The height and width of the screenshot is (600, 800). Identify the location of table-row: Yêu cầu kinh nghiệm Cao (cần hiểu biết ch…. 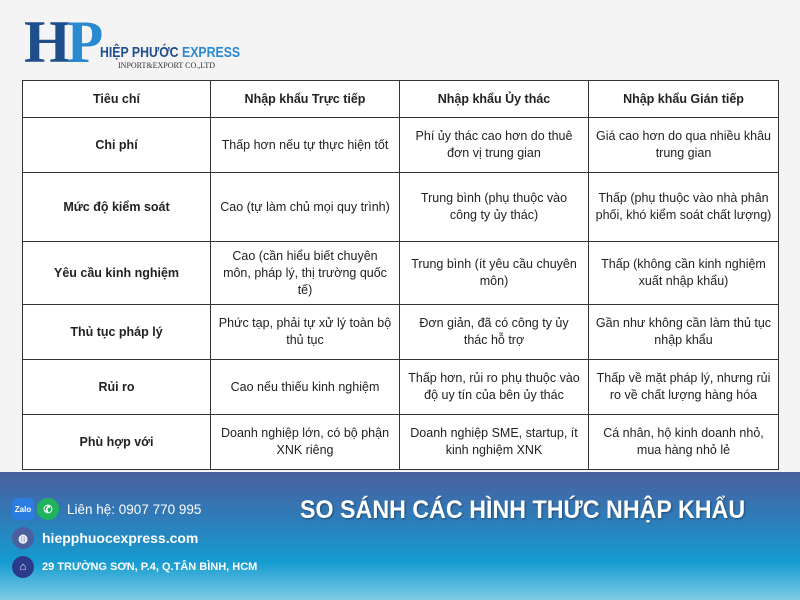
(400, 273).